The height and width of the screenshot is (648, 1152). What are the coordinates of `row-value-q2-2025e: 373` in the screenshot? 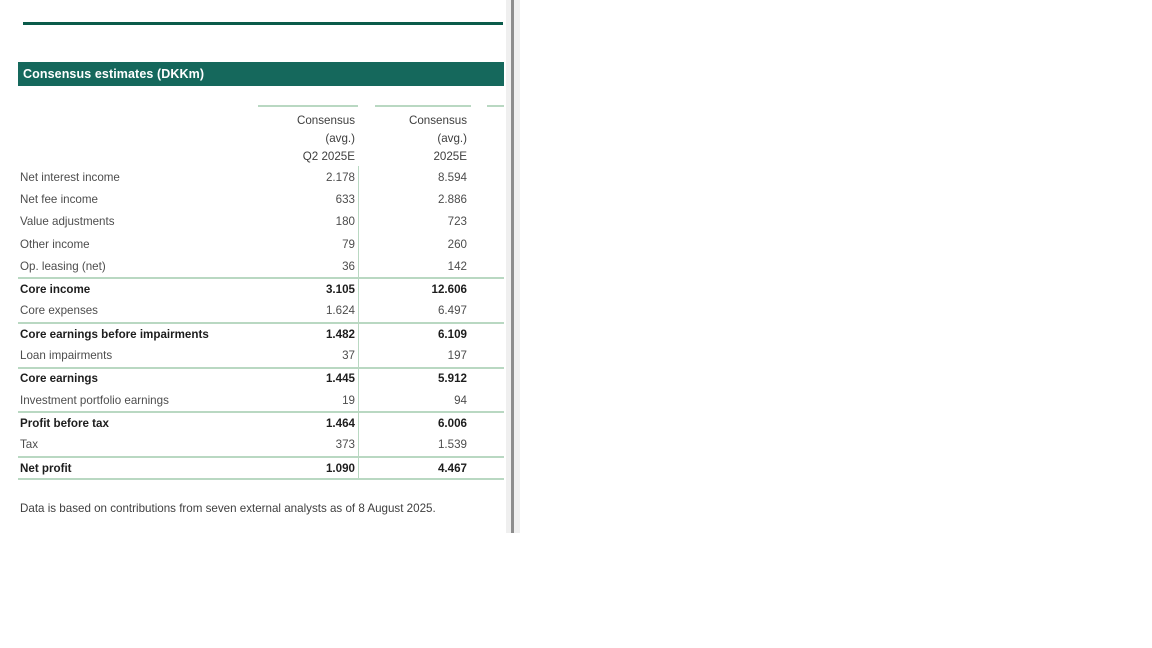 It's located at (345, 445).